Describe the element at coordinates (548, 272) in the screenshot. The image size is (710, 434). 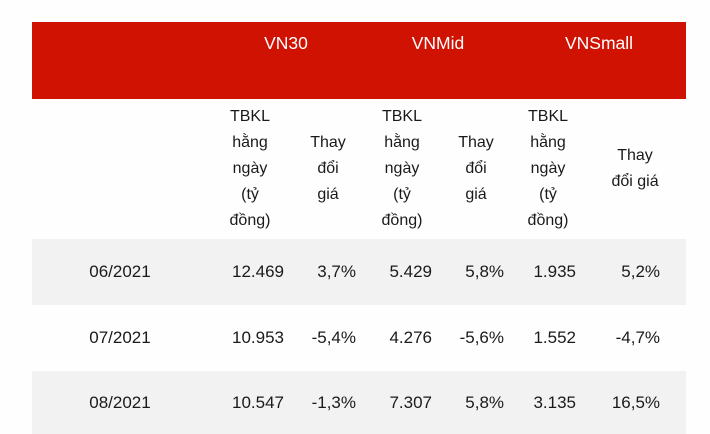
I see `vnsmall-tbkl-cell: 1.935` at that location.